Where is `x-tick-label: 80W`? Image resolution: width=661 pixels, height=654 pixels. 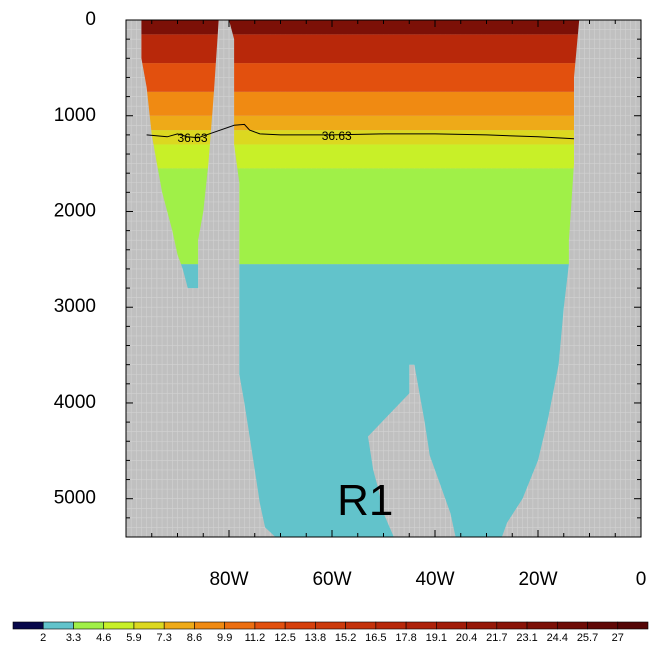 x-tick-label: 80W is located at coordinates (228, 579).